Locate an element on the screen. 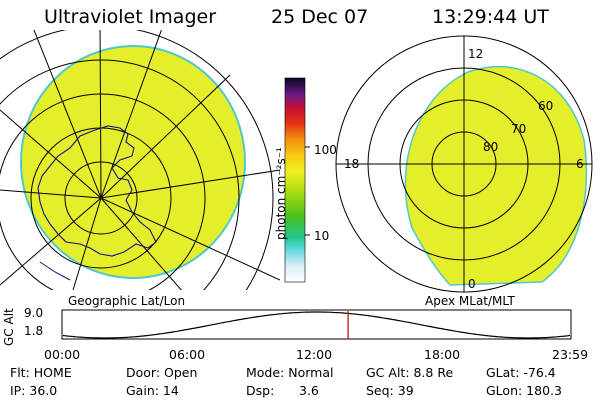 The width and height of the screenshot is (600, 400). status-flt: Flt: HOME is located at coordinates (41, 372).